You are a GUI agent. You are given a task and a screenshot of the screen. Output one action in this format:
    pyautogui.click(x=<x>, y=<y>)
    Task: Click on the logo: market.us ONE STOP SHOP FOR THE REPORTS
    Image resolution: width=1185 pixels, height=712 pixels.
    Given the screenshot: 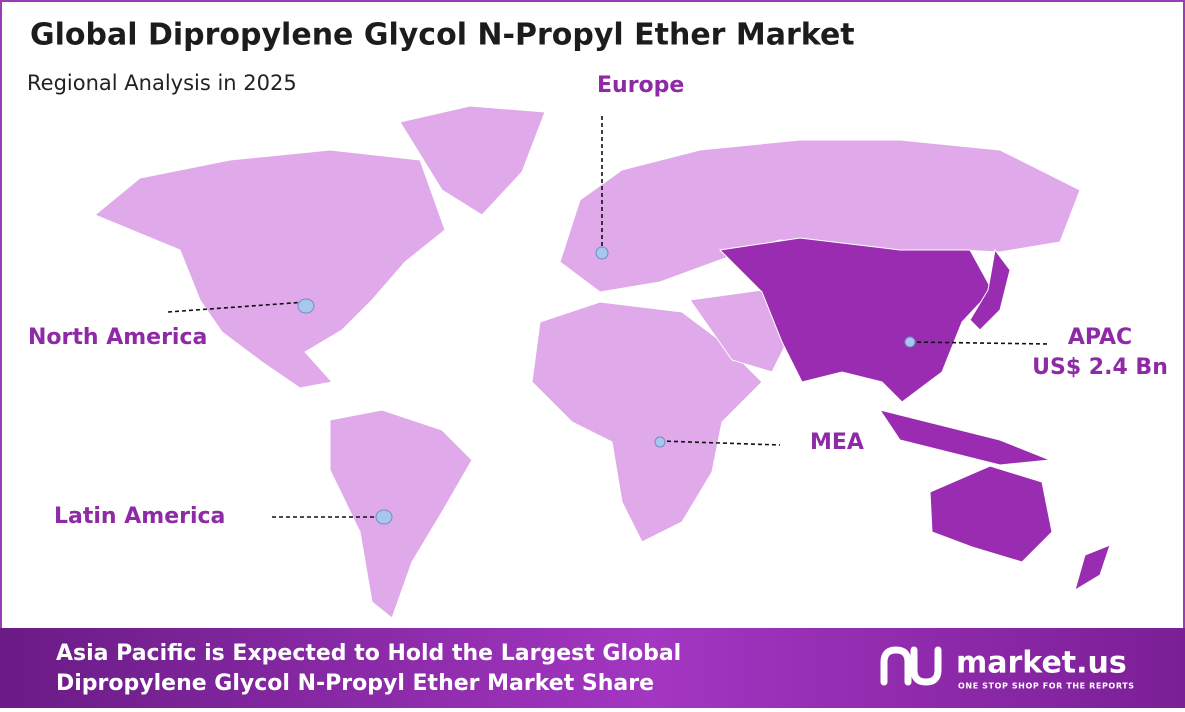 What is the action you would take?
    pyautogui.click(x=1007, y=668)
    